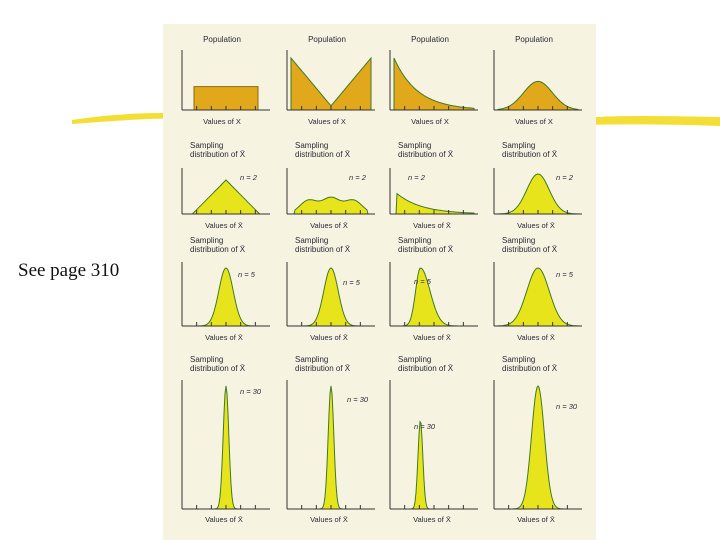  I want to click on sampling-curve-triangle, so click(226, 197).